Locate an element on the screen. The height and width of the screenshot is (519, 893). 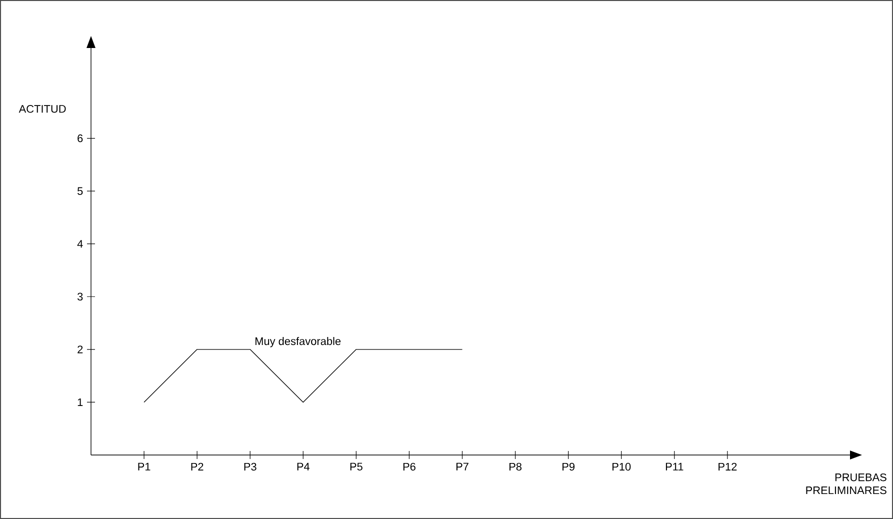
x-tick-label: P2 is located at coordinates (197, 466).